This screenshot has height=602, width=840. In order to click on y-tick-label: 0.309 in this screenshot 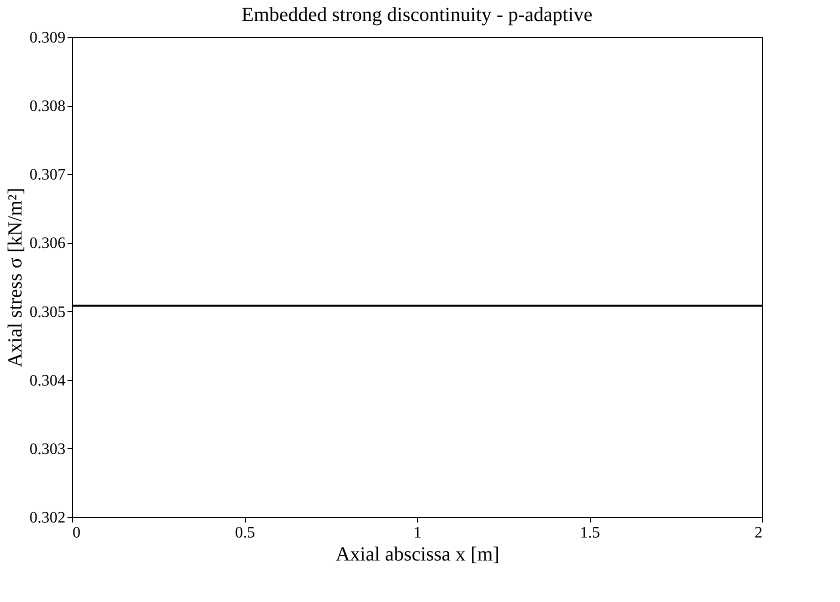, I will do `click(48, 38)`.